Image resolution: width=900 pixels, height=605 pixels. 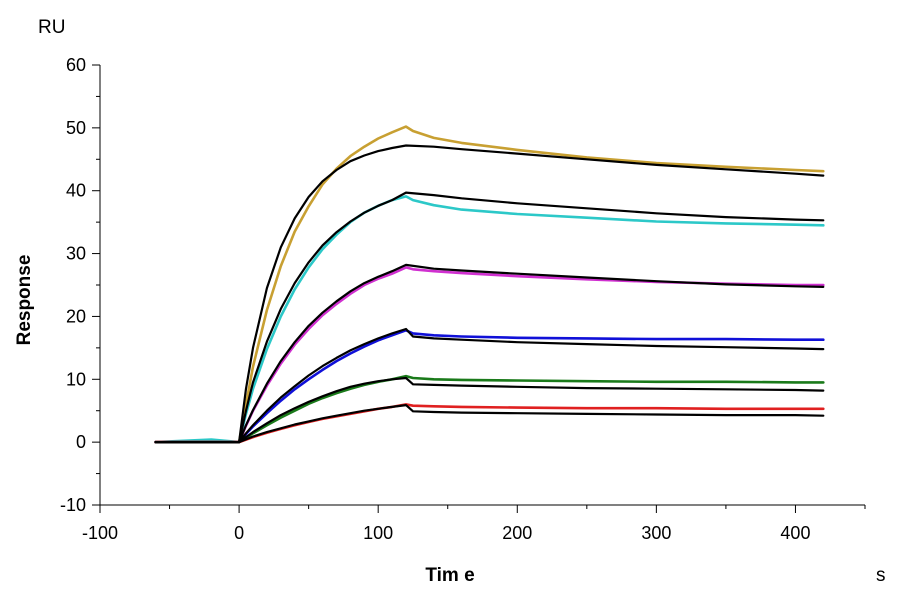 I want to click on x-tick-label: 0, so click(x=239, y=533).